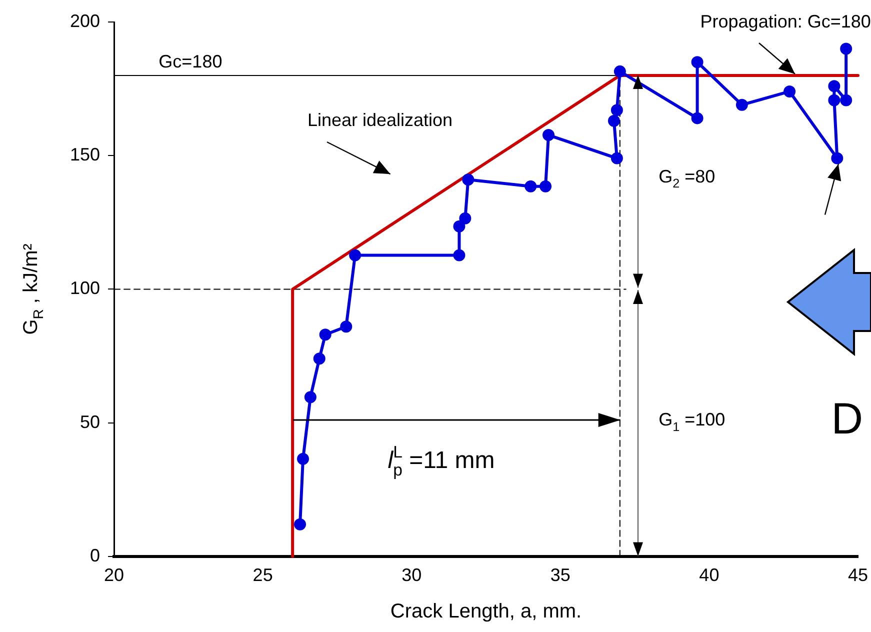 The image size is (871, 632). I want to click on x-tick-label: 20, so click(114, 575).